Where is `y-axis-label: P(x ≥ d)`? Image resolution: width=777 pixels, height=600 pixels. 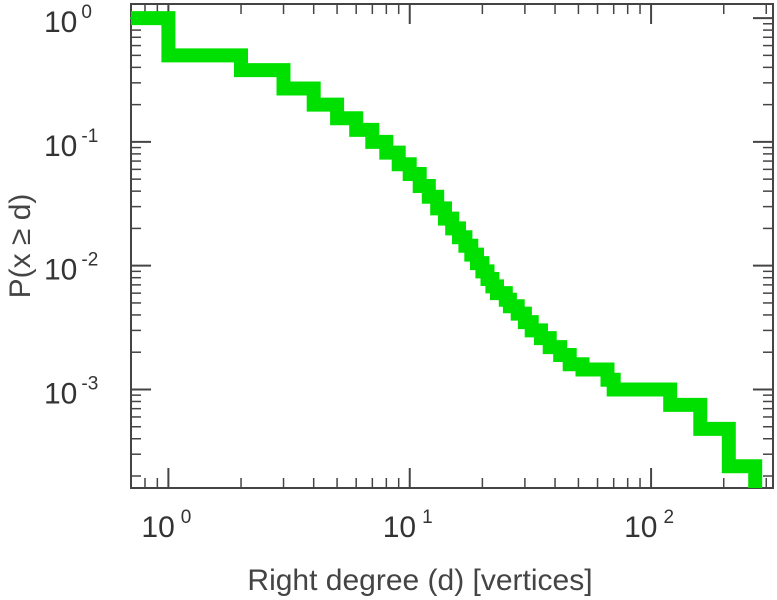 y-axis-label: P(x ≥ d) is located at coordinates (20, 246).